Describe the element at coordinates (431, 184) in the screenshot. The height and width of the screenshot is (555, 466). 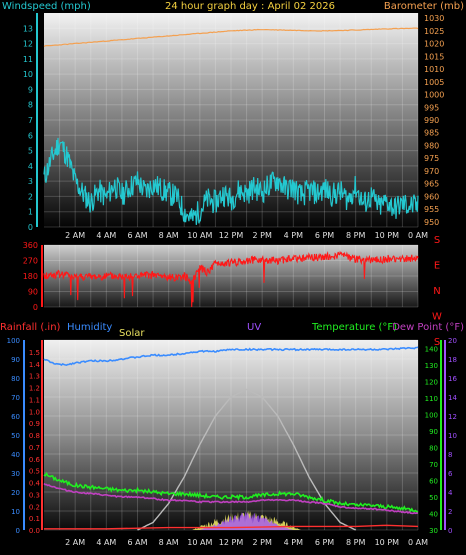
I see `barometer-tick-label: 965` at that location.